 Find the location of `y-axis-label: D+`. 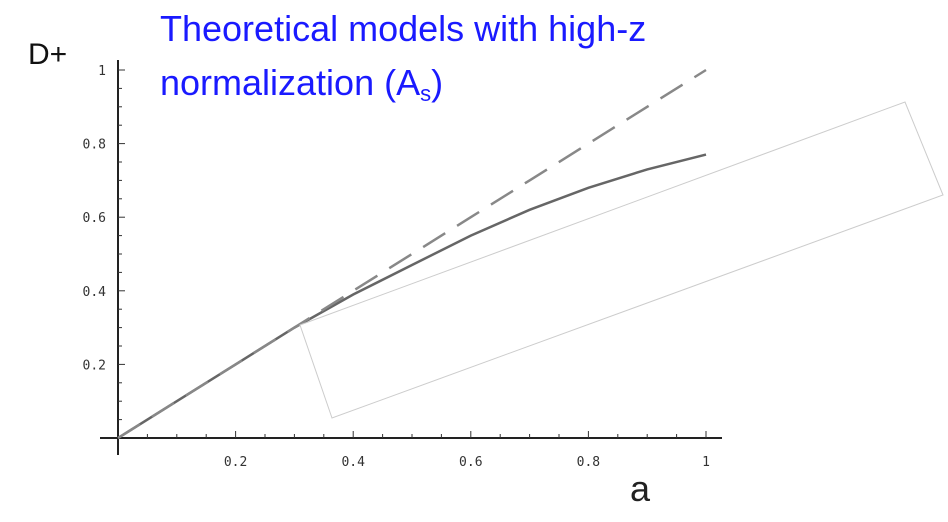

y-axis-label: D+ is located at coordinates (48, 54).